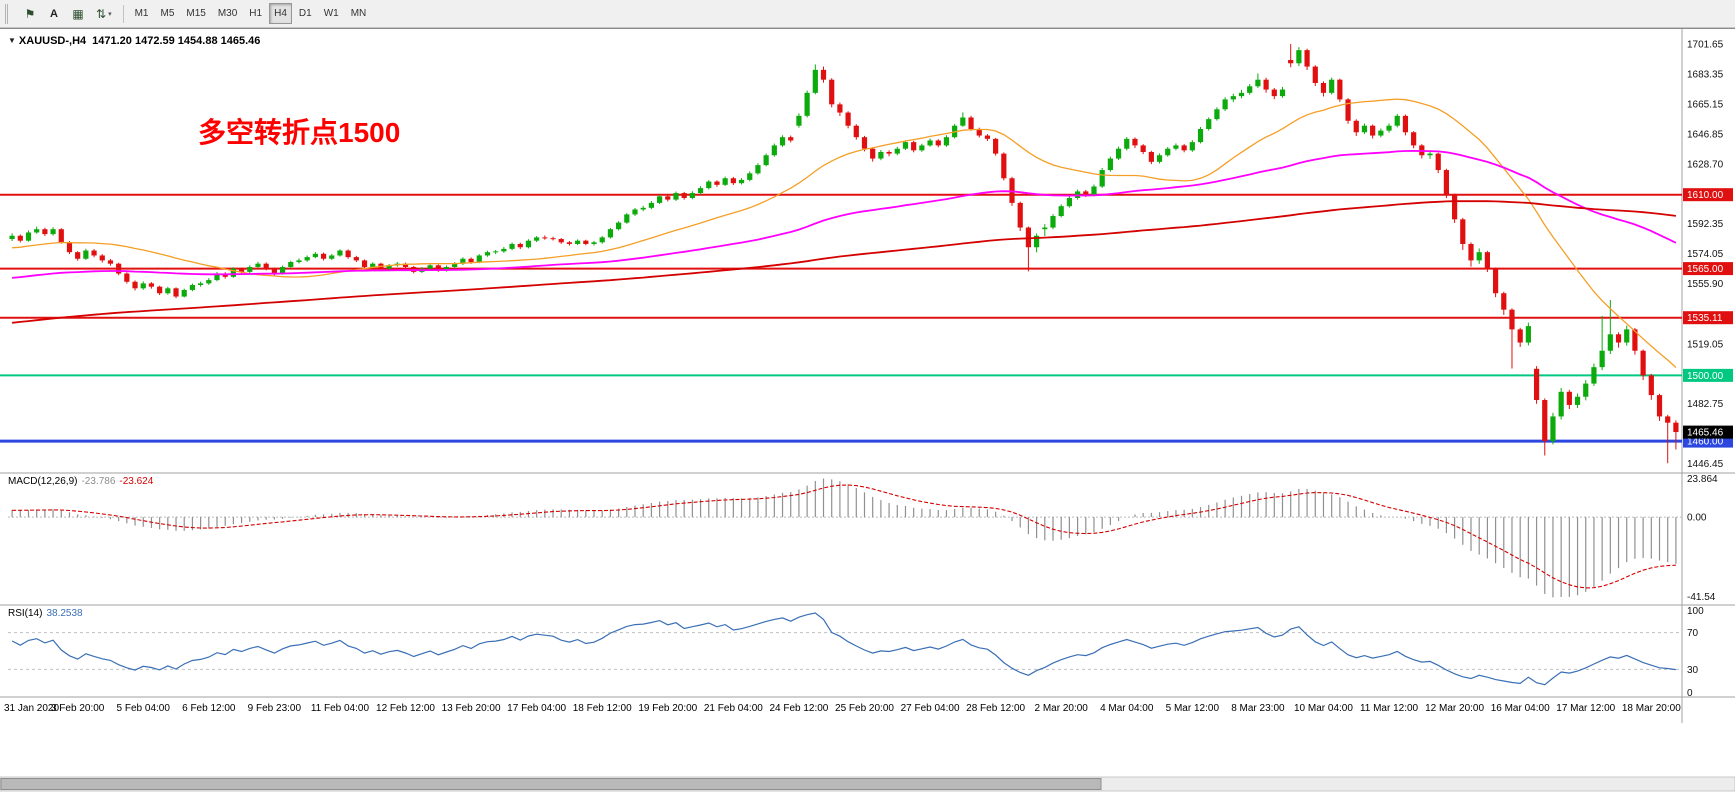 Image resolution: width=1735 pixels, height=795 pixels. I want to click on text-tool-button: A, so click(54, 13).